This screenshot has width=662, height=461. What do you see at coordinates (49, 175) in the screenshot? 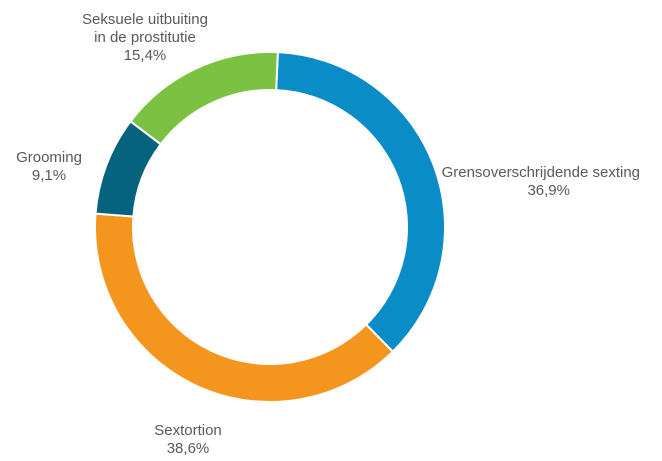
I see `slice-value: 9,1%` at bounding box center [49, 175].